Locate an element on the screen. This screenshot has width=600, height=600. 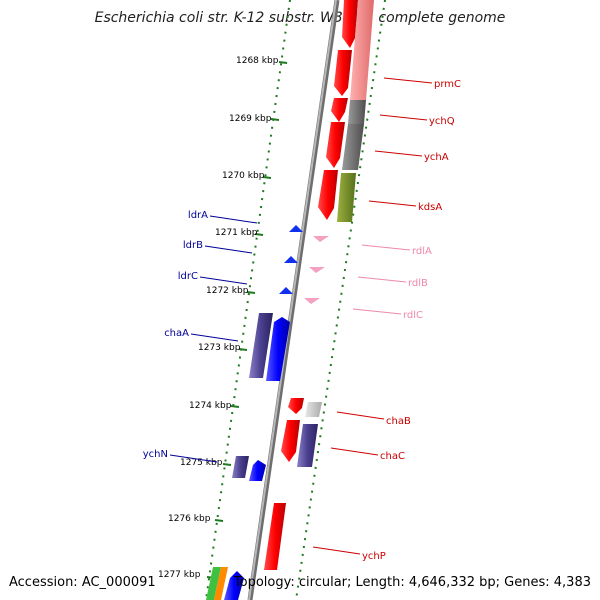
left-dotted-track is located at coordinates (248, 300).